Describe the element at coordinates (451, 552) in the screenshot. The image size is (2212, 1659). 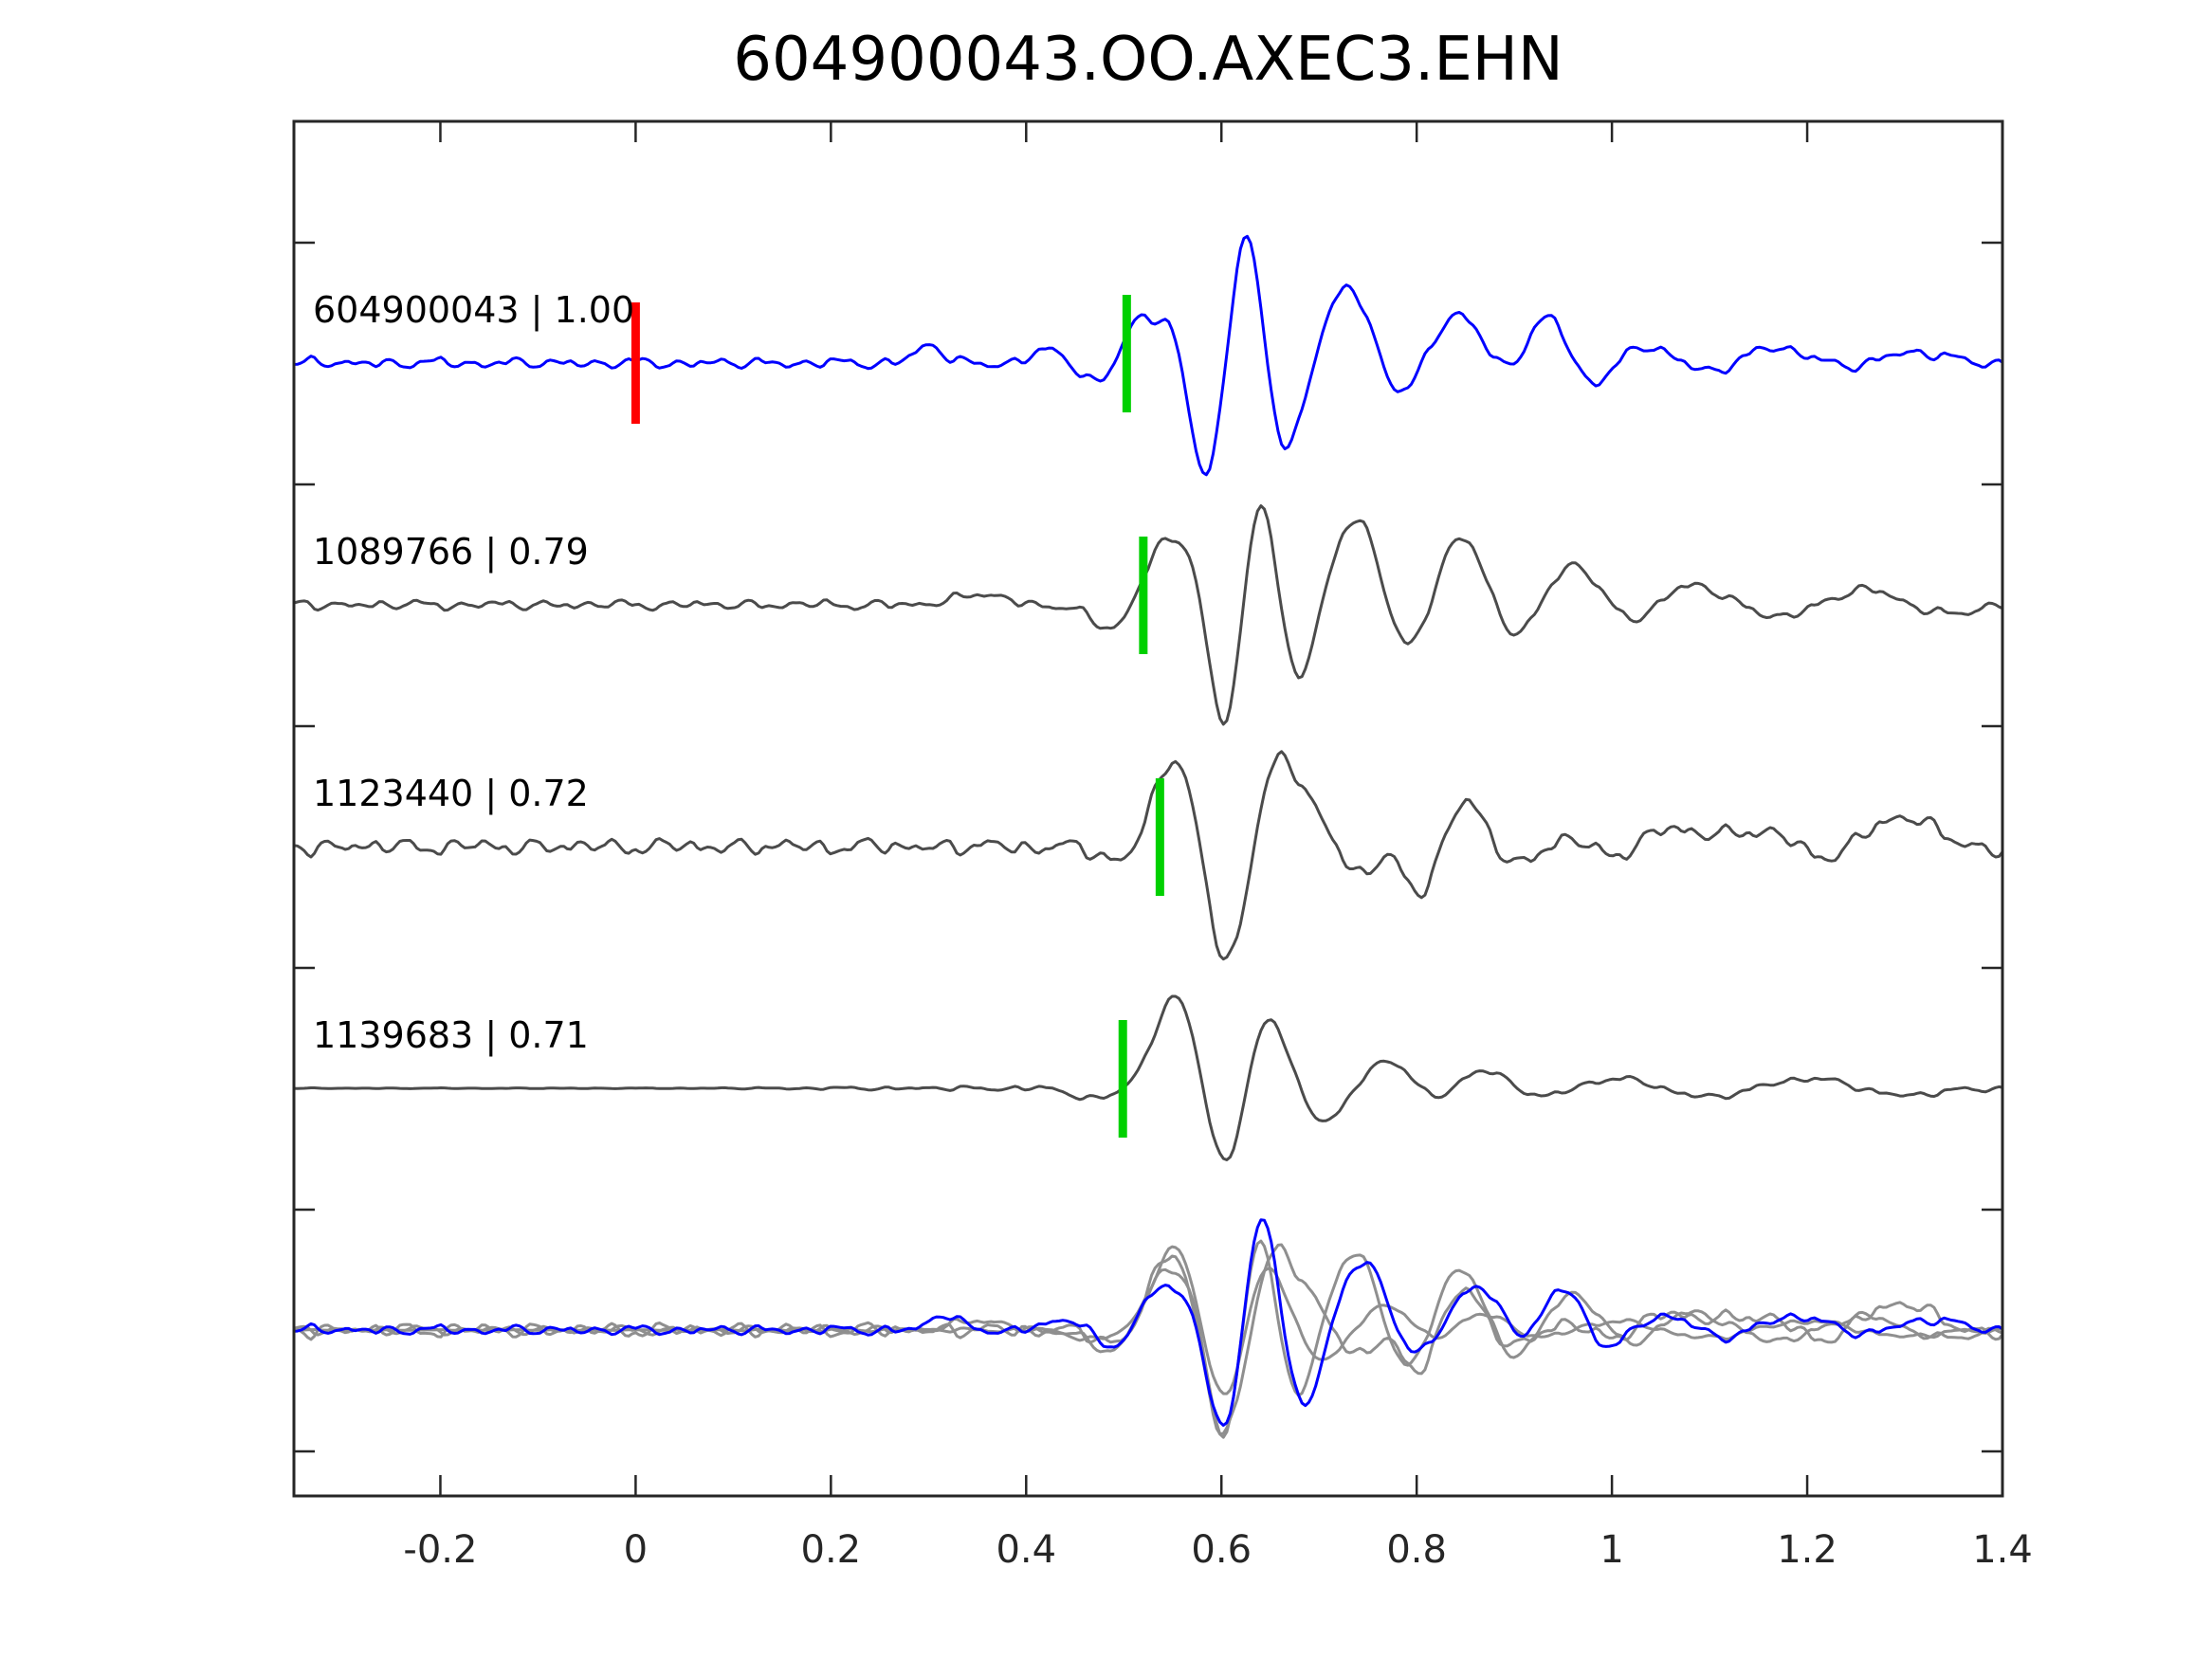
I see `trace-label-1089766: 1089766 | 0.79` at that location.